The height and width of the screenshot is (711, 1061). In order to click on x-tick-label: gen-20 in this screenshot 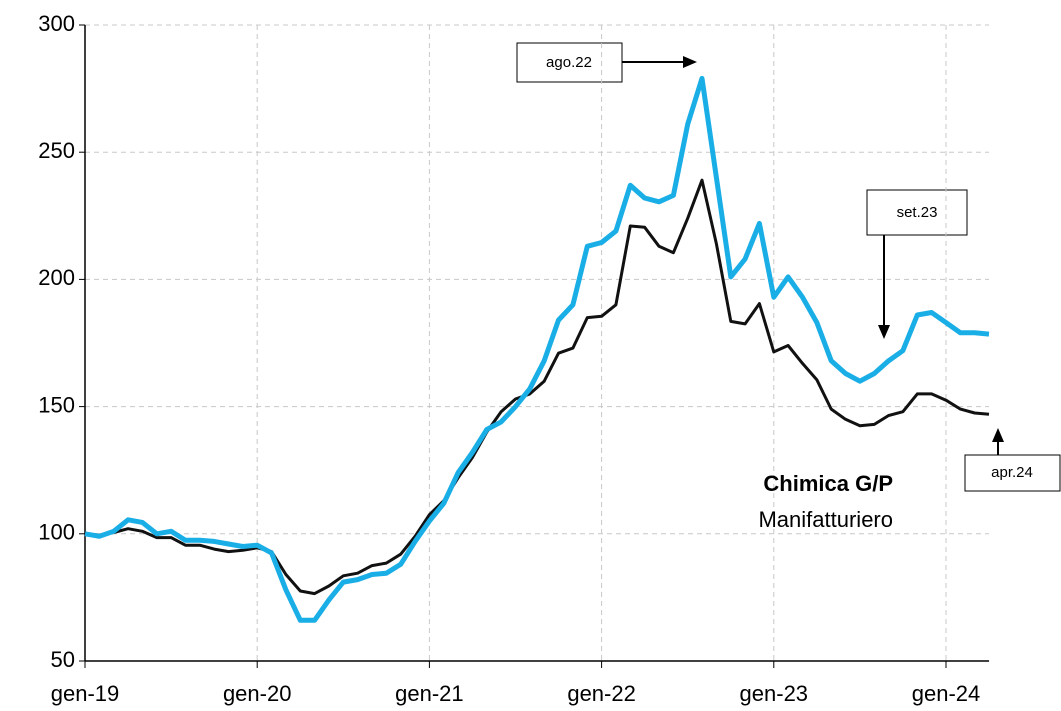, I will do `click(257, 693)`.